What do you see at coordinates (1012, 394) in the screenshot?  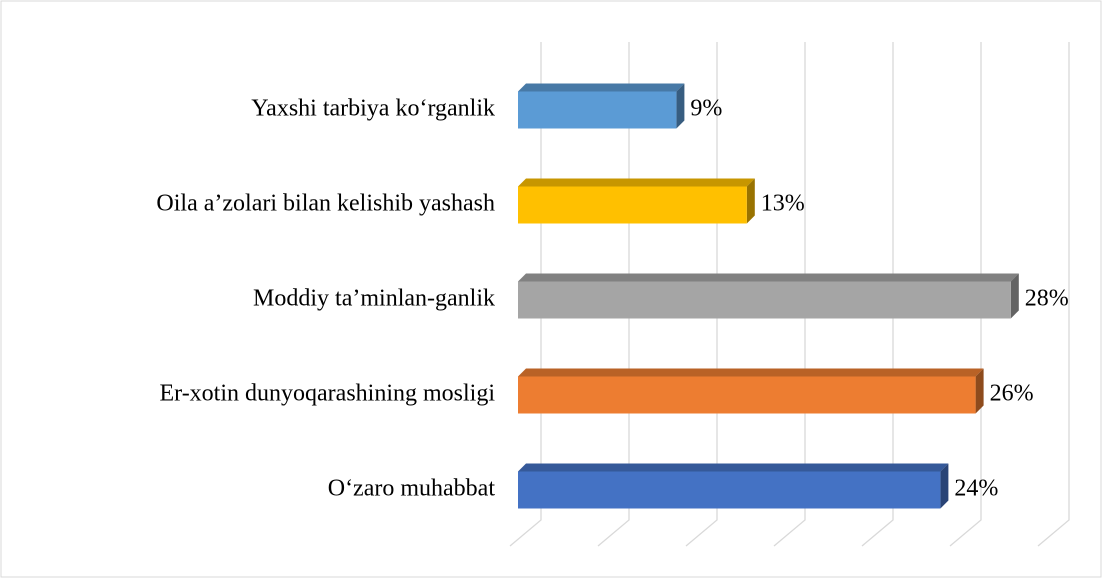 I see `value-label: 26%` at bounding box center [1012, 394].